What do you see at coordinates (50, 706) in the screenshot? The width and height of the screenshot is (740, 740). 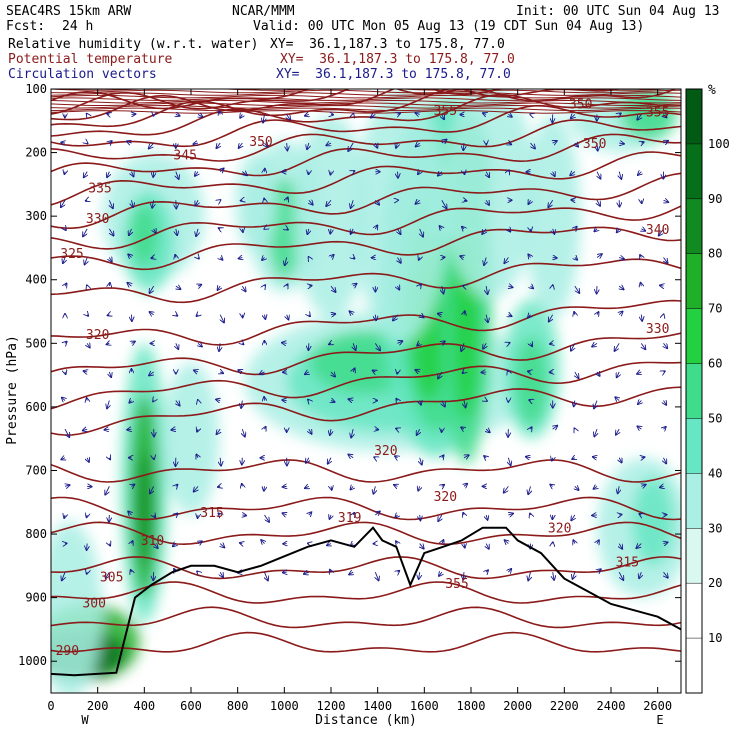 I see `x-tick-label: 0` at bounding box center [50, 706].